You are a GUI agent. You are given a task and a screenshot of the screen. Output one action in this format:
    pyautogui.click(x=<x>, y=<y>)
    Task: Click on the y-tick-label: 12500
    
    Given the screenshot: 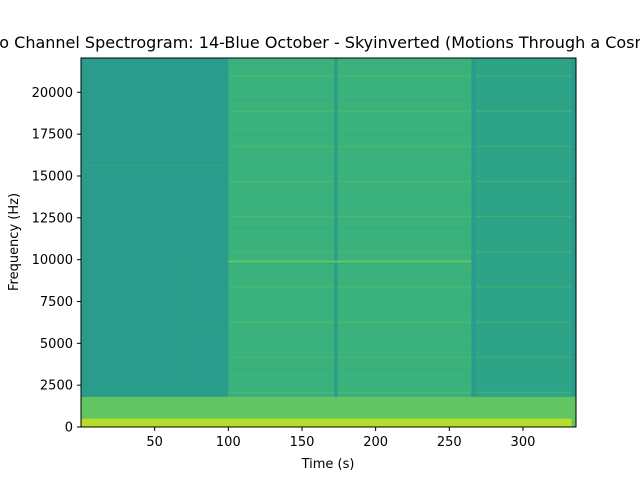 What is the action you would take?
    pyautogui.click(x=52, y=218)
    